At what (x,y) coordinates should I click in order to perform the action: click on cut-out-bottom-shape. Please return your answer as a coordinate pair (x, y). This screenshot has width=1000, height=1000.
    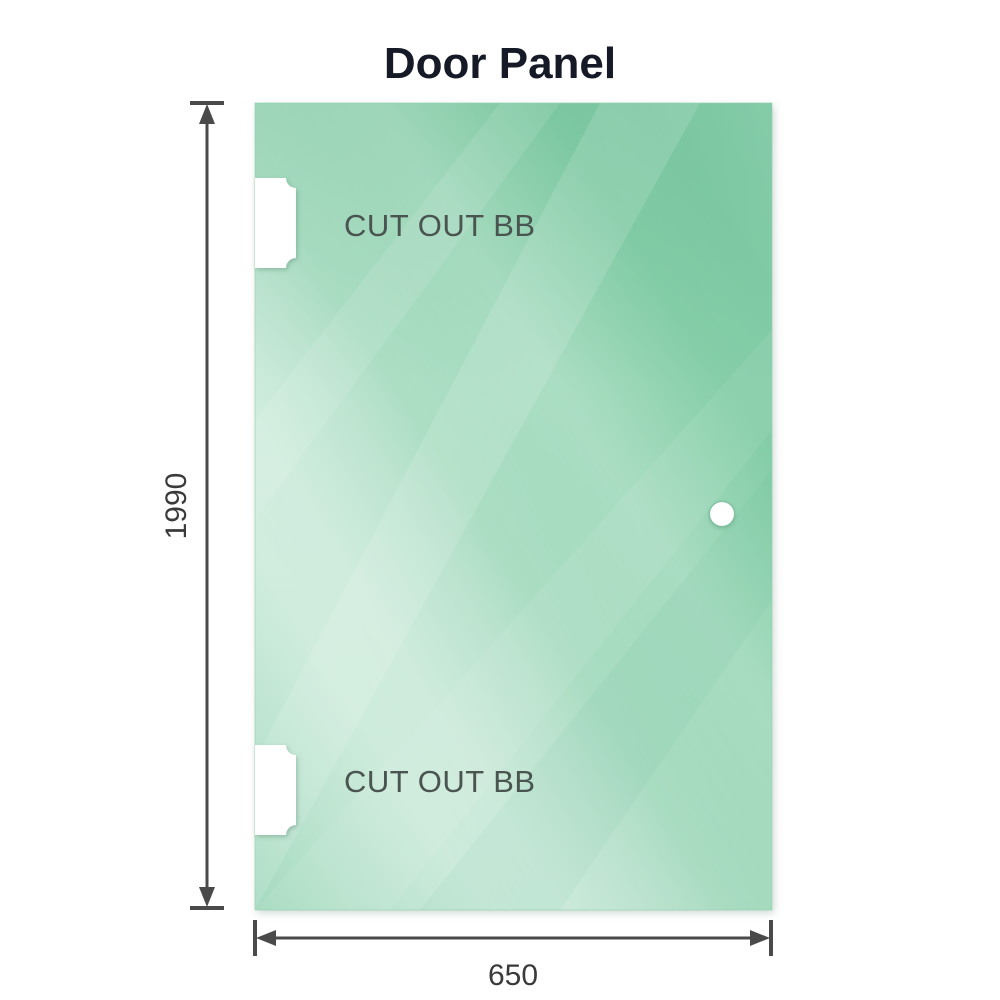
    Looking at the image, I should click on (275, 790).